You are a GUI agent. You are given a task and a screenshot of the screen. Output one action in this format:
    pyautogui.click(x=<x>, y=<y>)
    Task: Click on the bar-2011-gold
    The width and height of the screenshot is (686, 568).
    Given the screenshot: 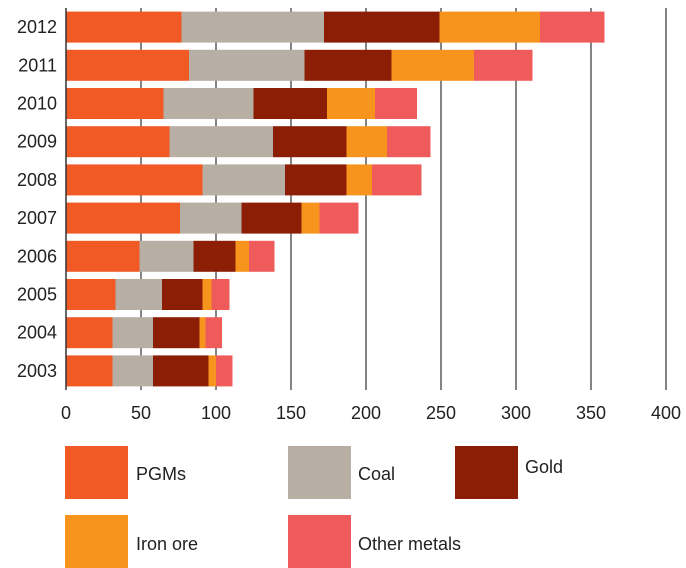 What is the action you would take?
    pyautogui.click(x=348, y=65)
    